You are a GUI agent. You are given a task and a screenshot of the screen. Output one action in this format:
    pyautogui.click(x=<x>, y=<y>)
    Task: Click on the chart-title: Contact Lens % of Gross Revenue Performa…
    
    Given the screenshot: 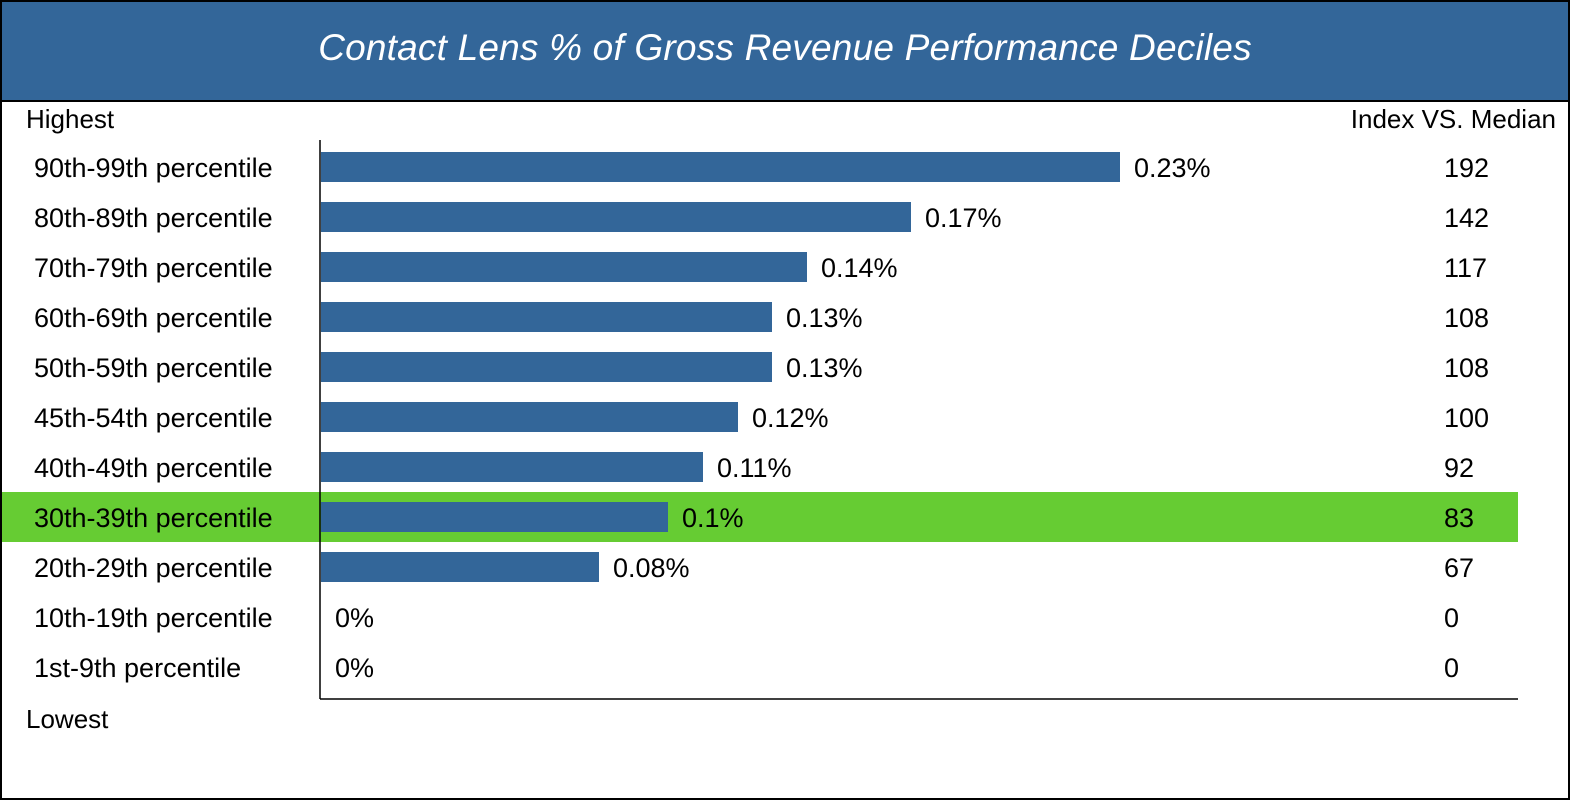 What is the action you would take?
    pyautogui.click(x=785, y=47)
    